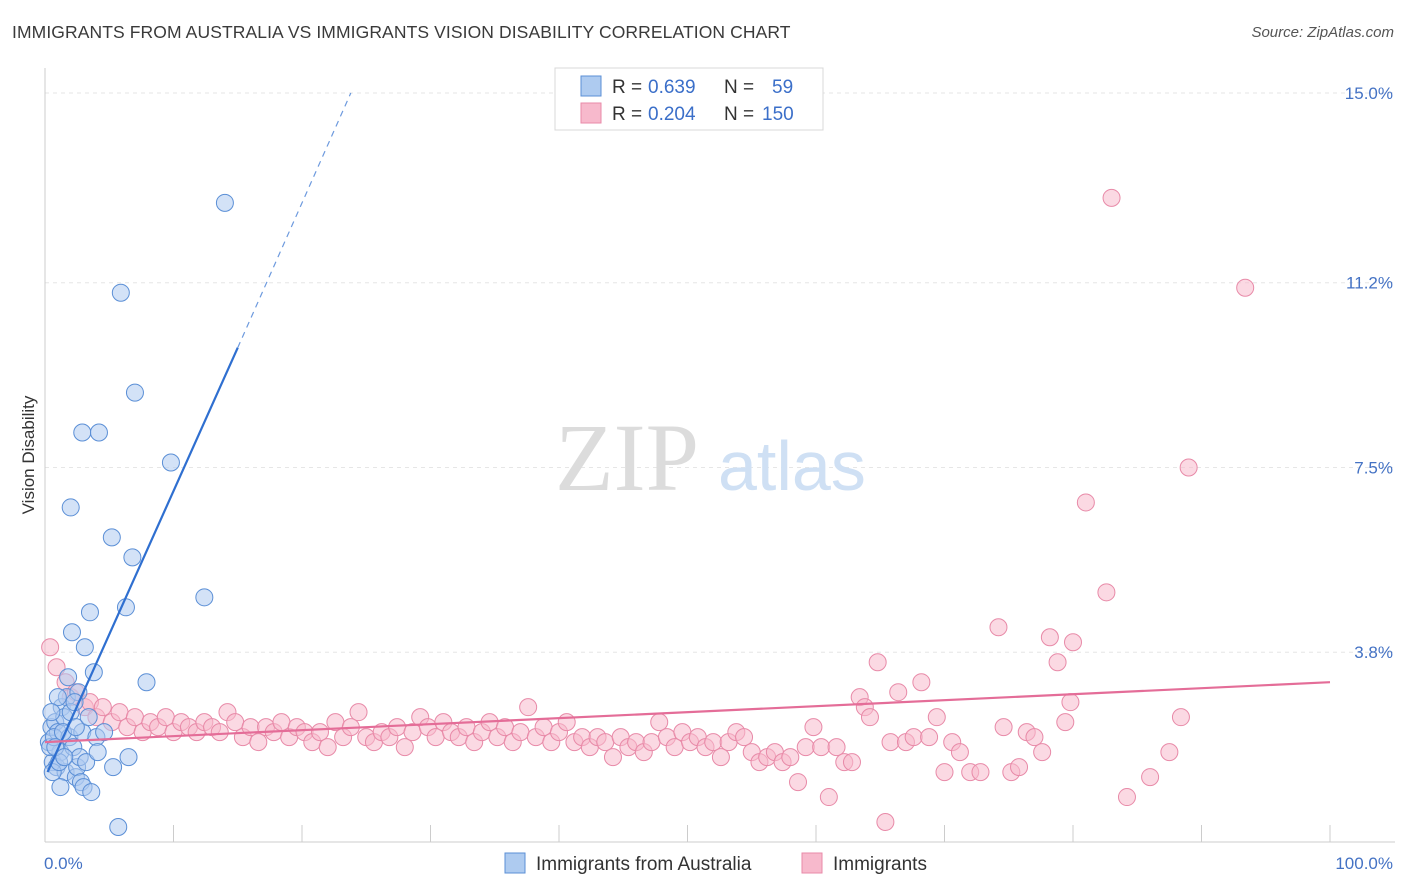 The image size is (1406, 892). I want to click on legend-swatch-australia, so click(591, 86).